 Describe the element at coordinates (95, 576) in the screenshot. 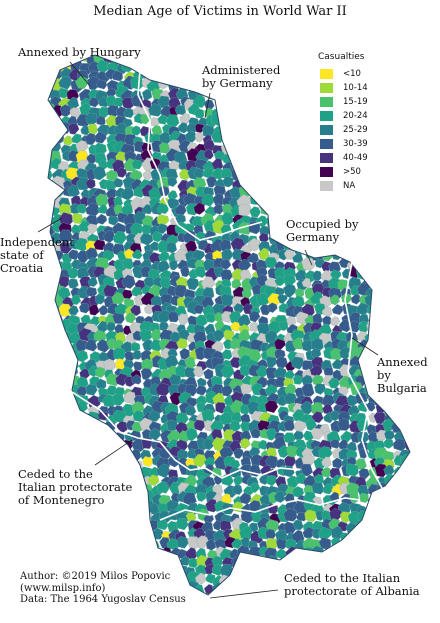

I see `credit-author: Author: ©2019 Milos Popovic` at that location.